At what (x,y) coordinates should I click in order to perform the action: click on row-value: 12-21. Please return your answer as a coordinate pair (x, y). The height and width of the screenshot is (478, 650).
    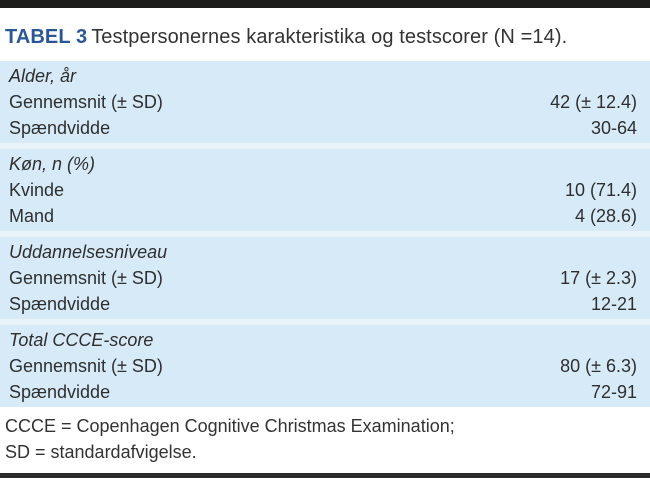
    Looking at the image, I should click on (613, 304).